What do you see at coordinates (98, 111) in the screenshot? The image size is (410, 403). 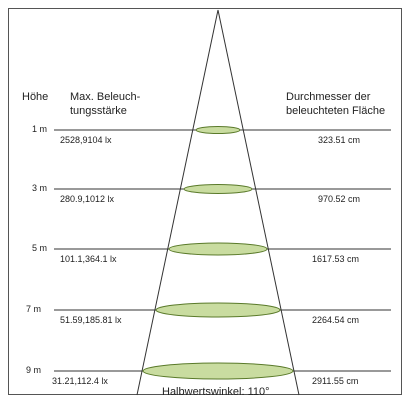 I see `illuminance-header-line2: tungsstärke` at bounding box center [98, 111].